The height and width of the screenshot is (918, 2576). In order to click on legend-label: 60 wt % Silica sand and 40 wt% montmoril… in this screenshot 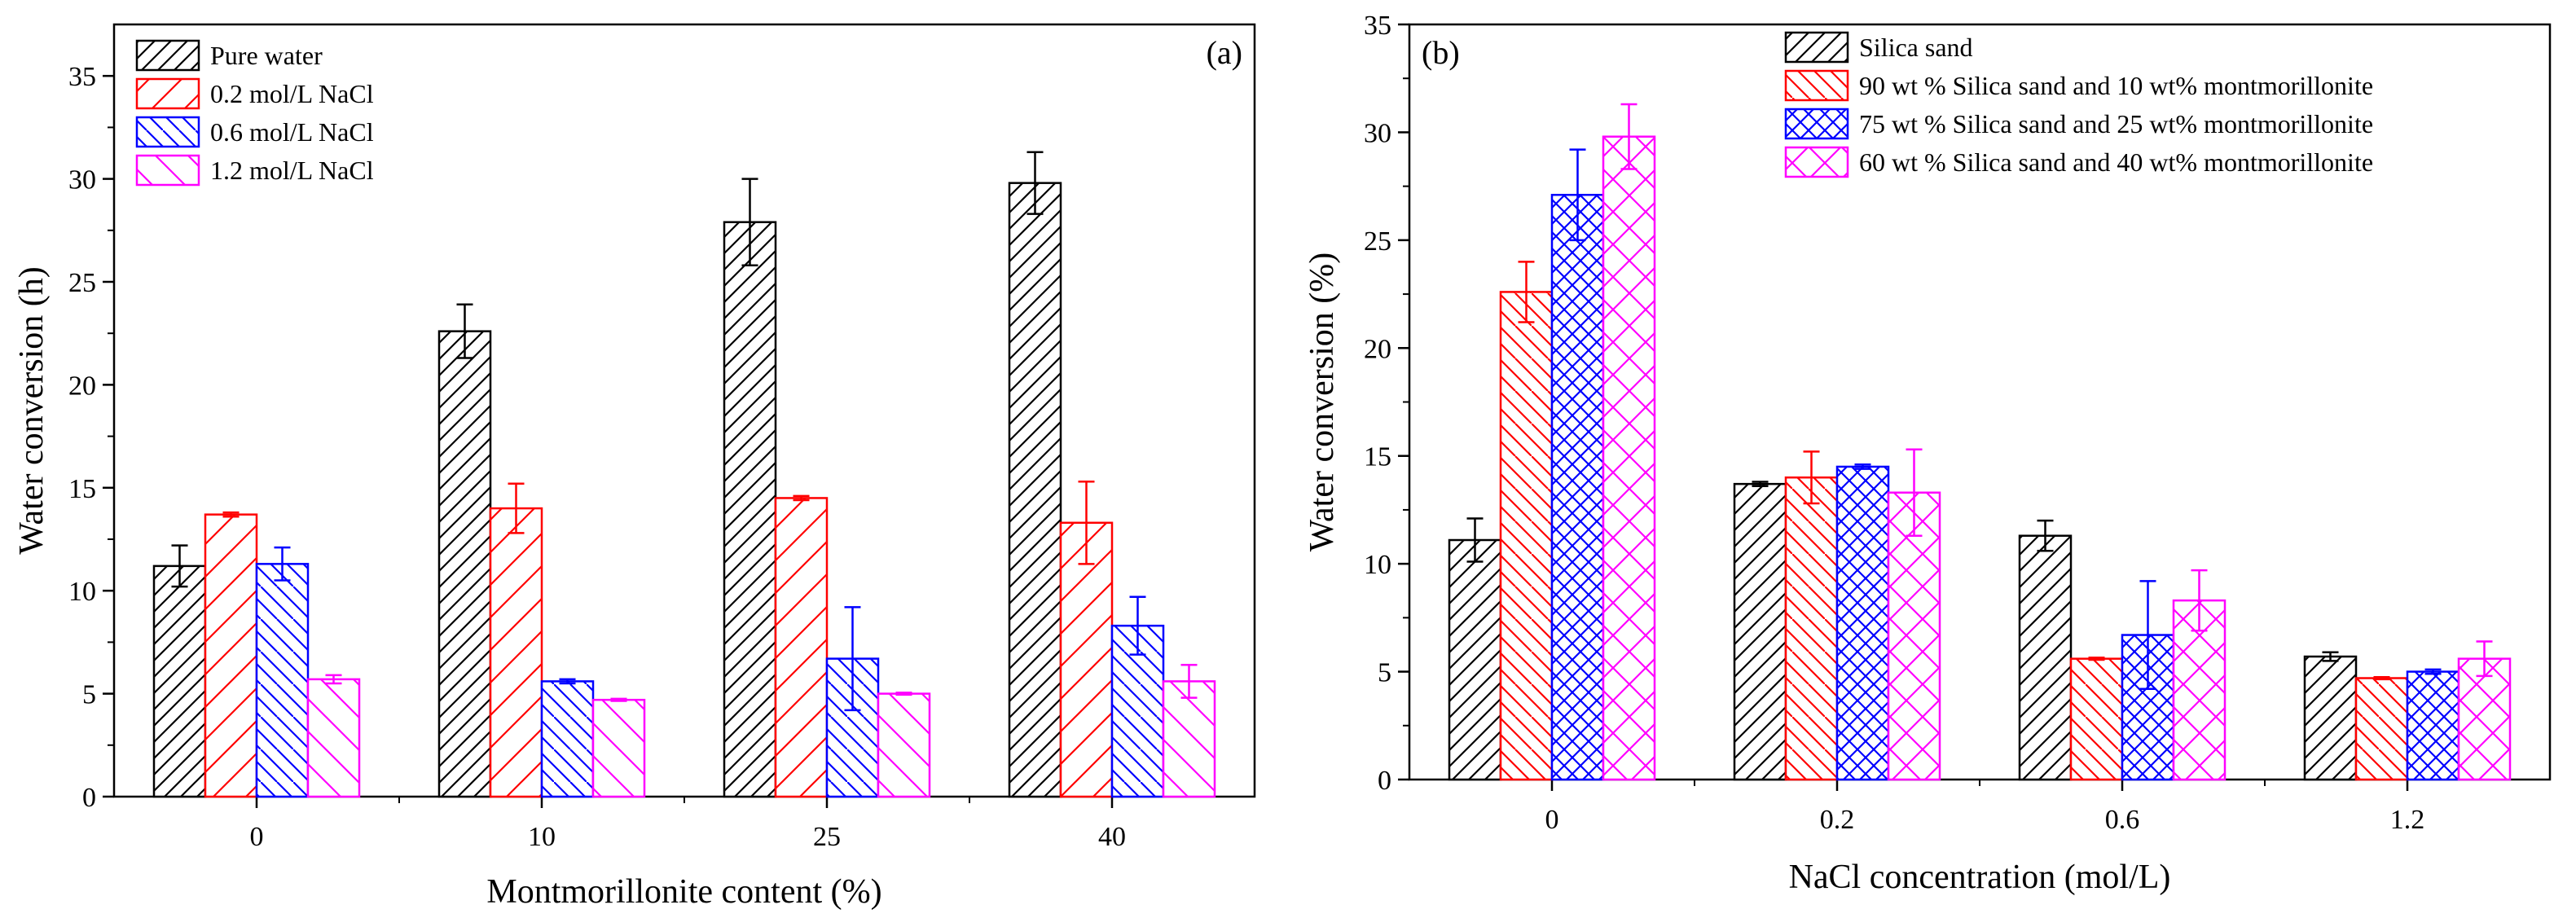, I will do `click(2116, 162)`.